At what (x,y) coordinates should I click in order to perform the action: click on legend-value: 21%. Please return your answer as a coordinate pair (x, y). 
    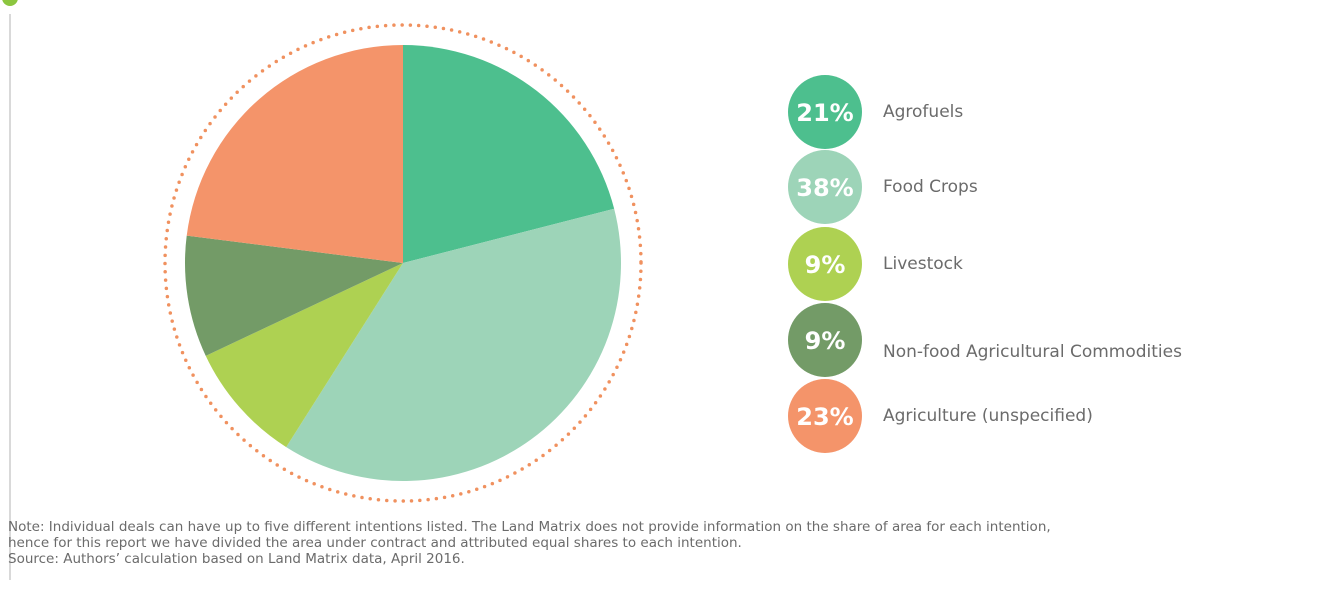
    Looking at the image, I should click on (824, 113).